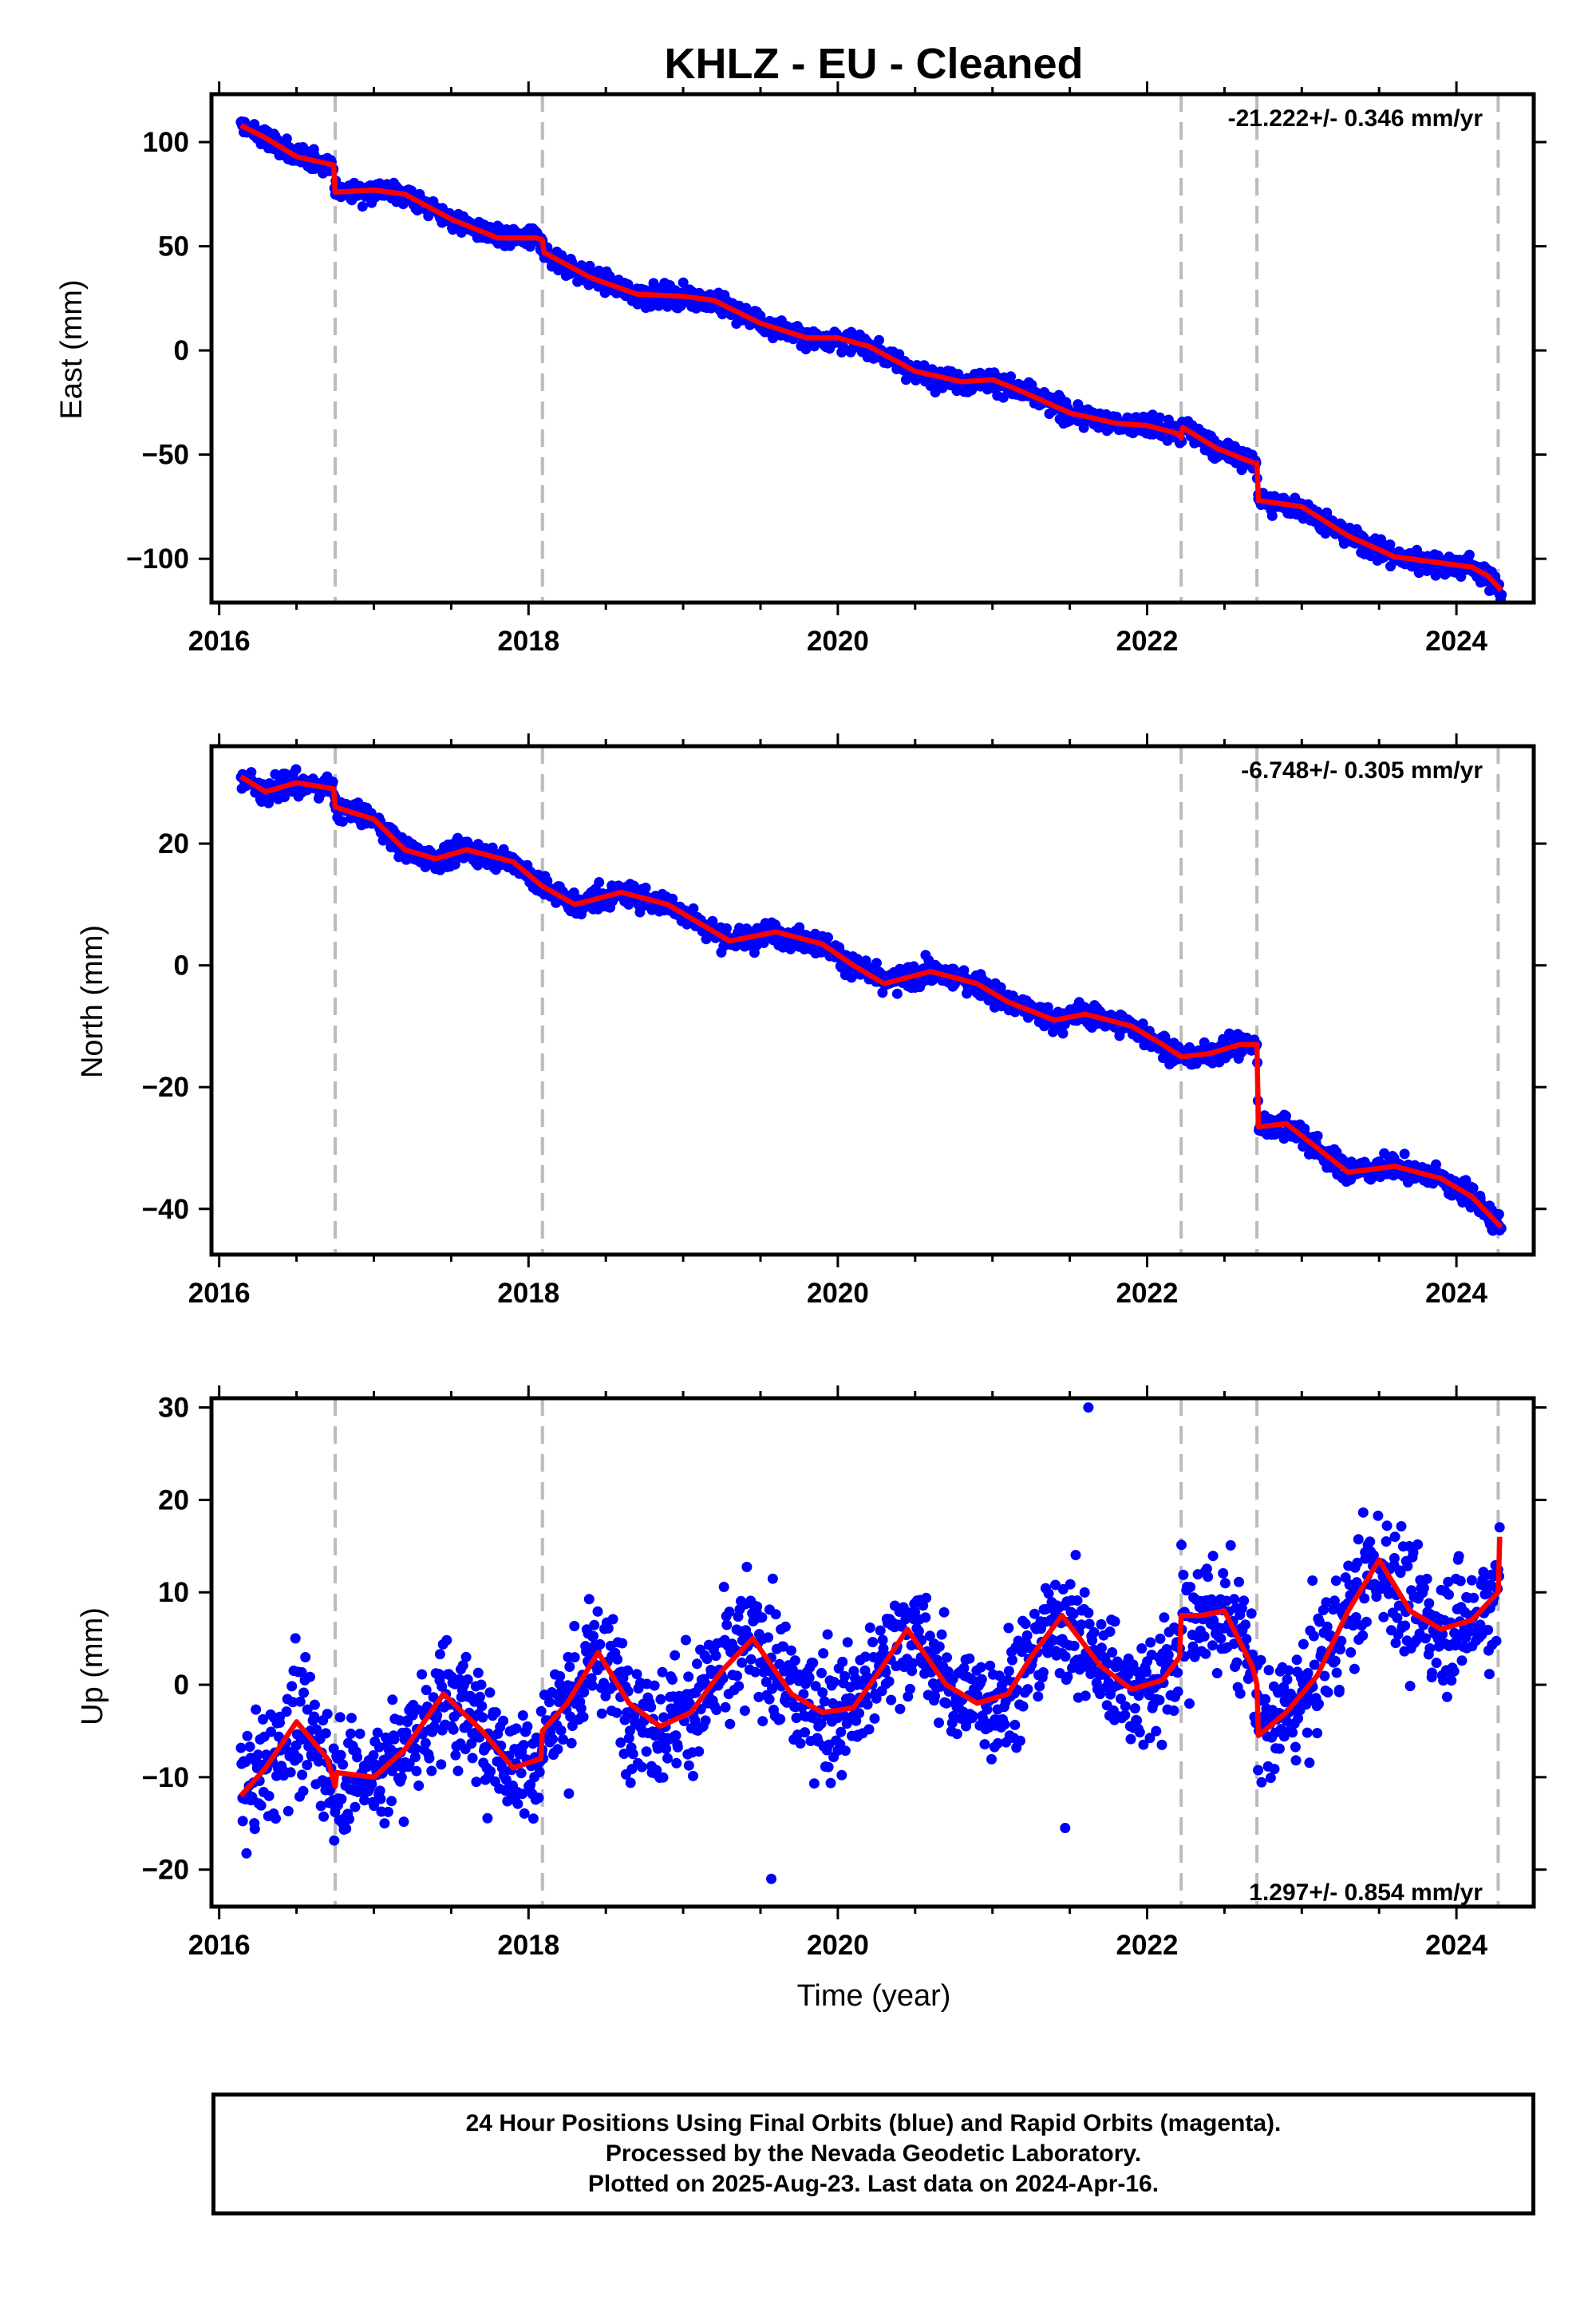 The height and width of the screenshot is (2316, 1596). What do you see at coordinates (166, 142) in the screenshot?
I see `y-tick-label-east: 100` at bounding box center [166, 142].